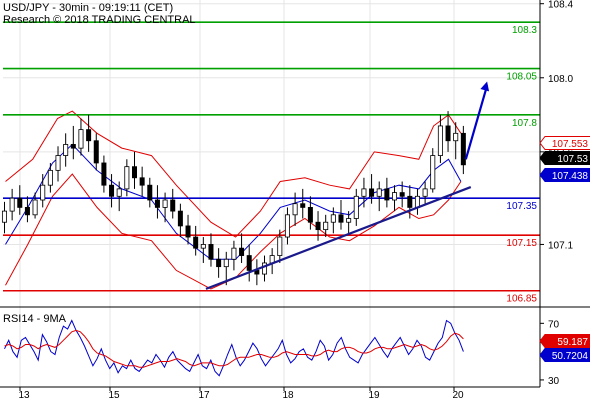  I want to click on level-label-106.85: 106.85, so click(521, 299).